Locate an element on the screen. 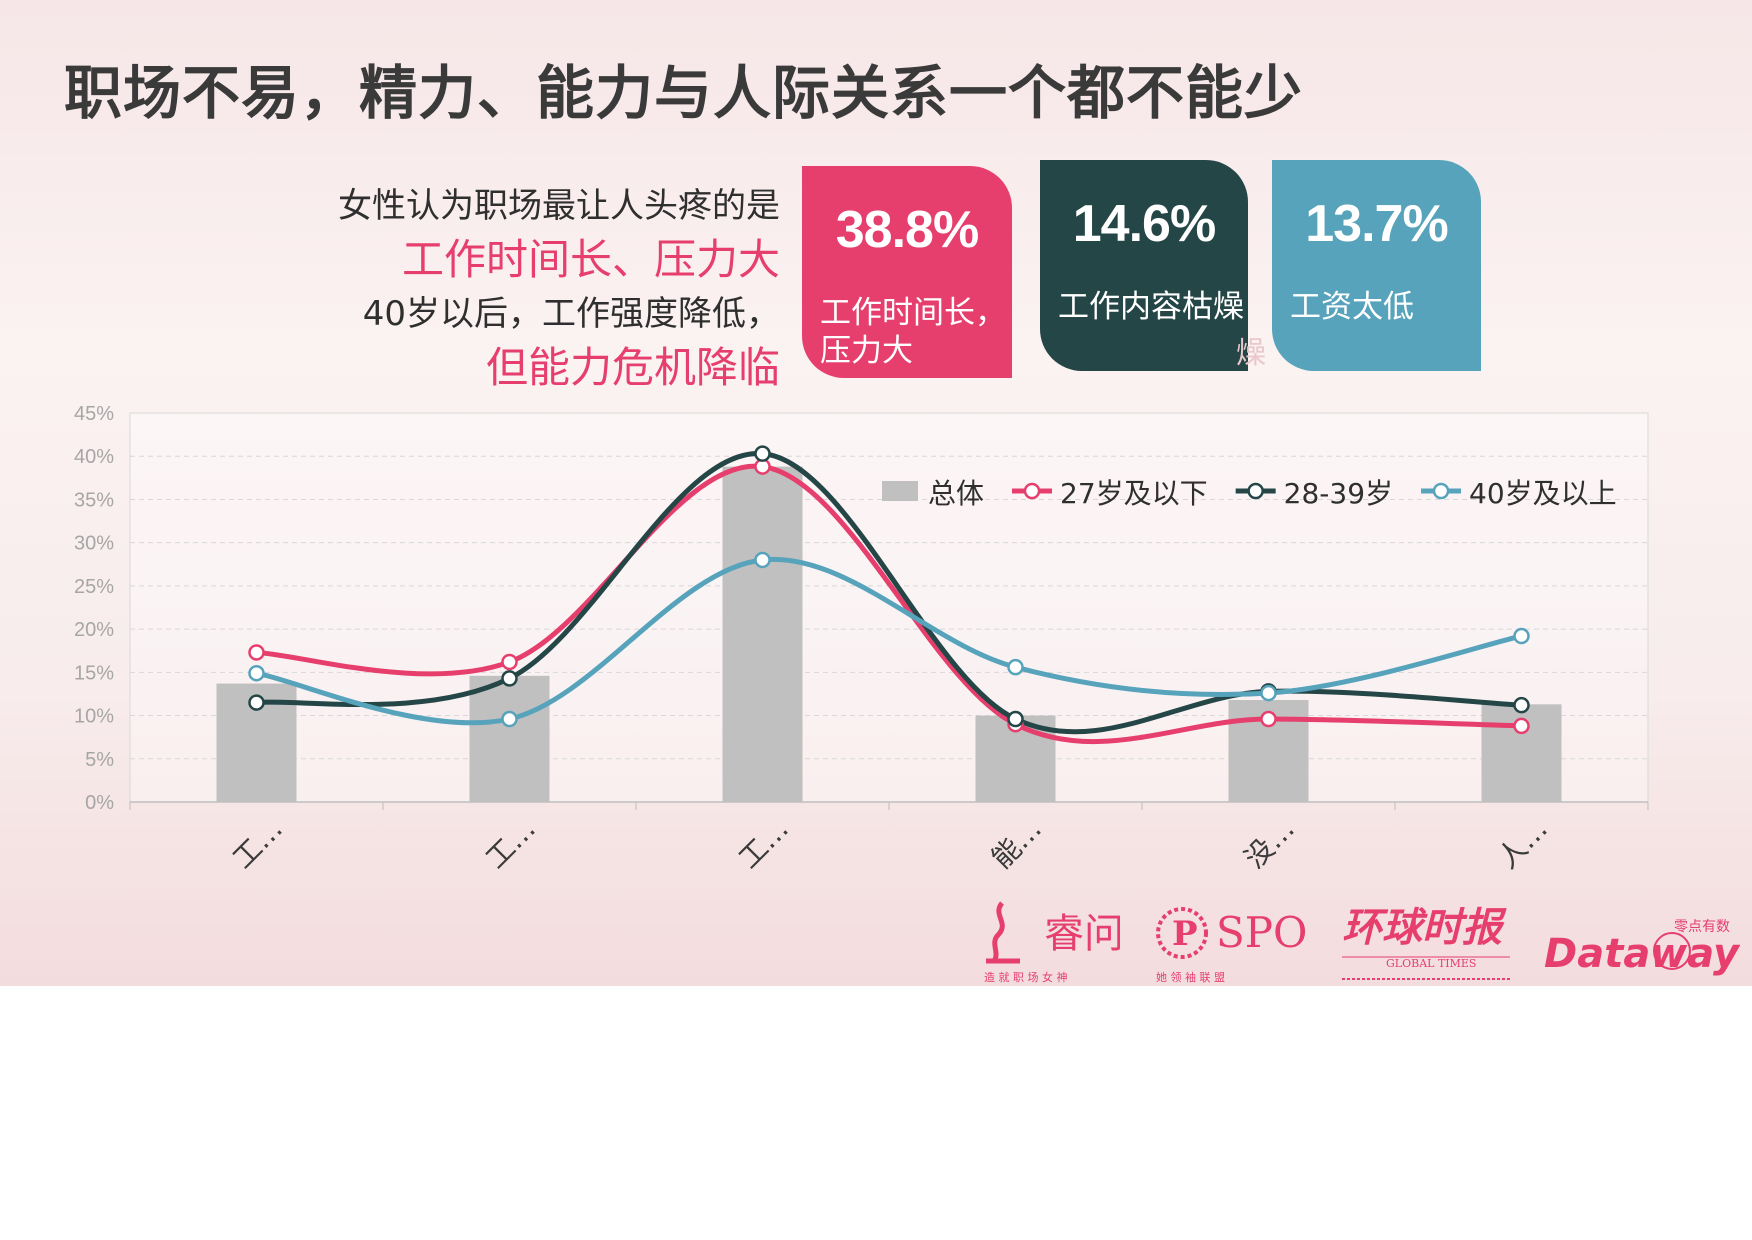 The image size is (1752, 1240). lead-line-2-highlight: 工作时间长、压力大 is located at coordinates (590, 259).